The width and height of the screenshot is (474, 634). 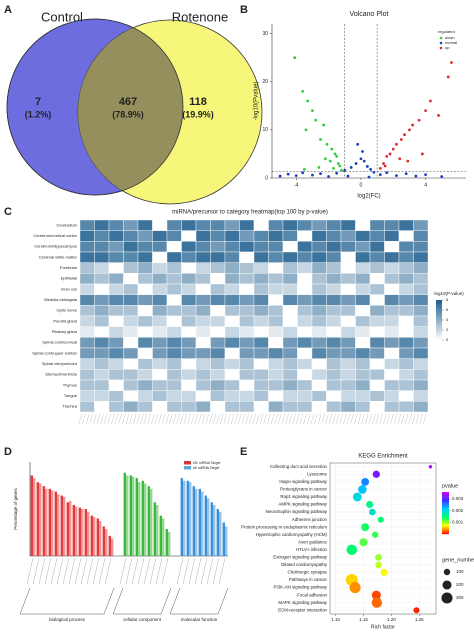 I want to click on y-tick-label: Proteoglycans in cancer, so click(x=303, y=489).